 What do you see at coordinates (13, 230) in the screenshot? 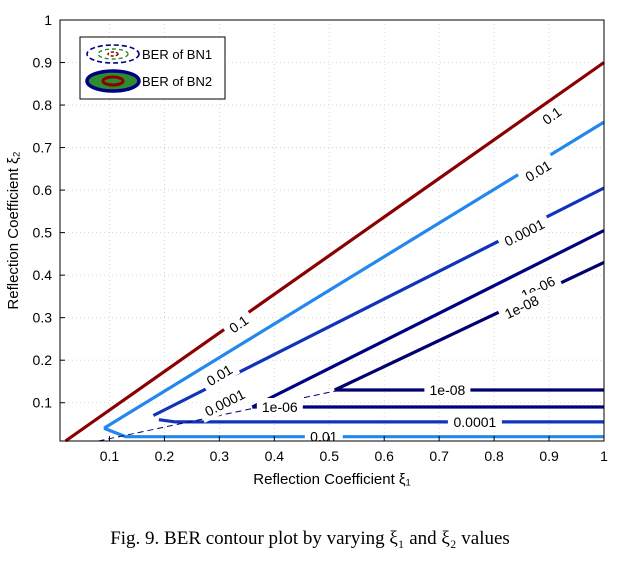
I see `y-axis-label: Reflection Coefficient ξ₂` at bounding box center [13, 230].